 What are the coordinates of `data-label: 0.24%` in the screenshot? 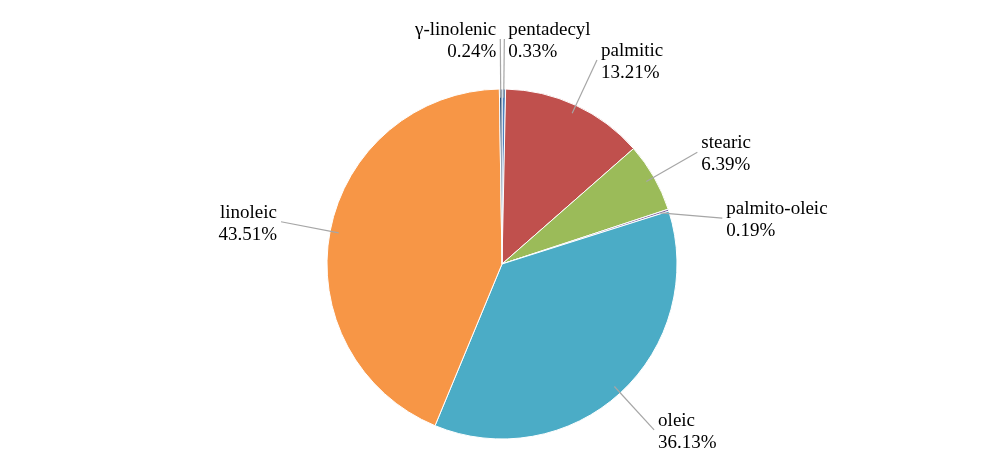 It's located at (472, 51).